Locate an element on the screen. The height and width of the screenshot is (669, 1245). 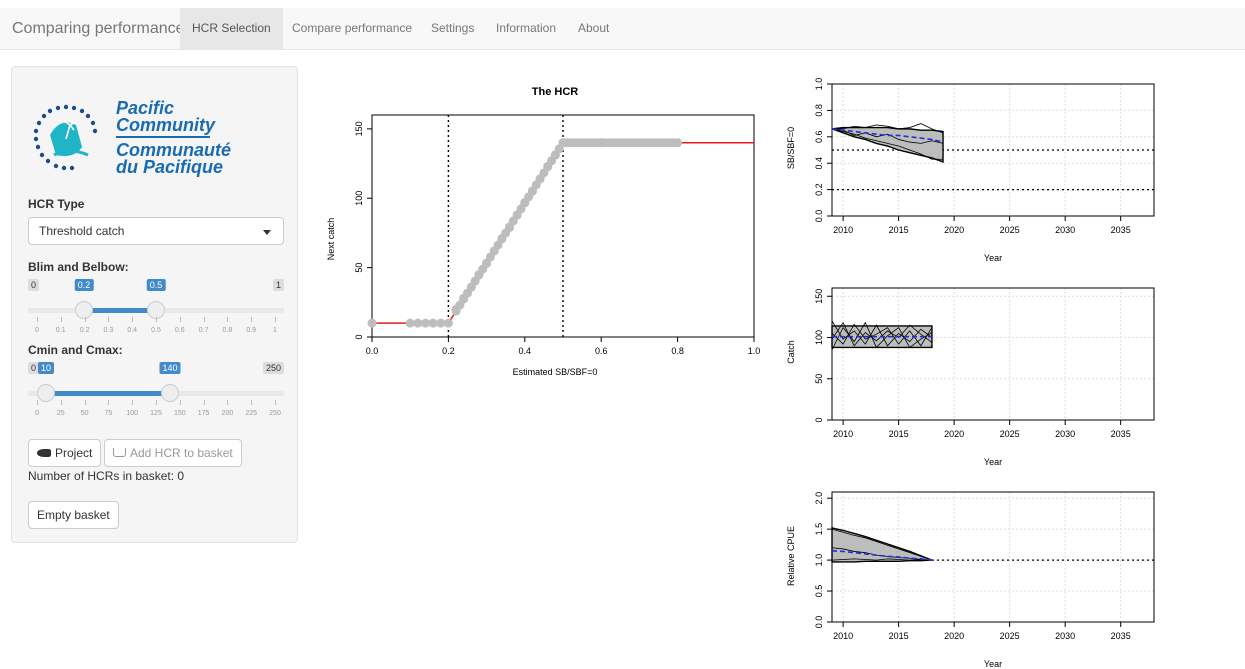
y-tick-label: 50 is located at coordinates (359, 268).